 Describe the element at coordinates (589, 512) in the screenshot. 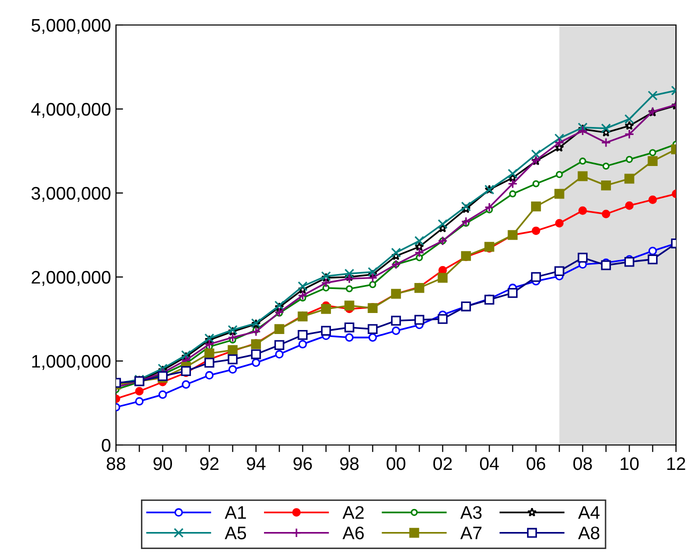

I see `legend-label: A4` at that location.